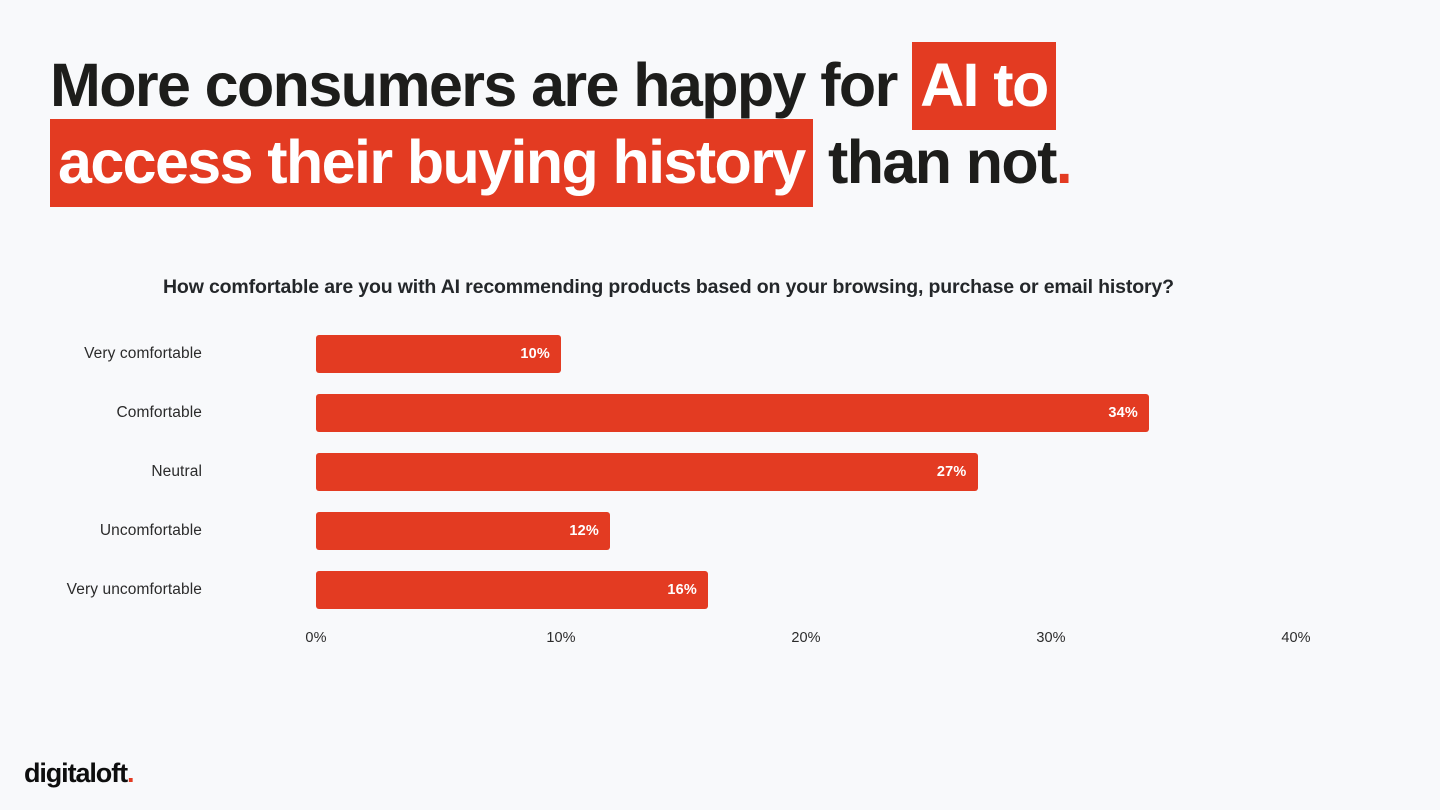 The width and height of the screenshot is (1440, 810). Describe the element at coordinates (150, 530) in the screenshot. I see `bar-category-label: Uncomfortable` at that location.